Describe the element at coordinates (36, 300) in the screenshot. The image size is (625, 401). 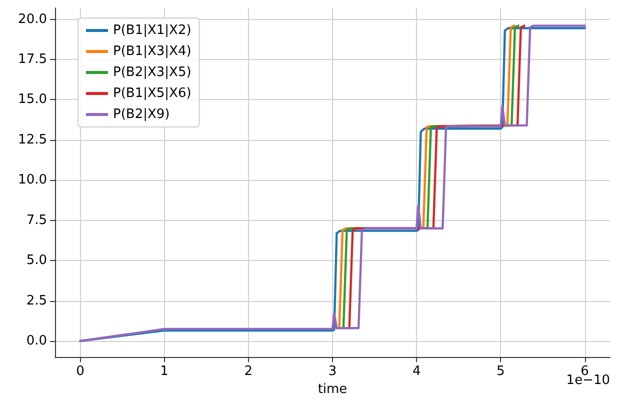
I see `y-tick-label: 2.5` at that location.